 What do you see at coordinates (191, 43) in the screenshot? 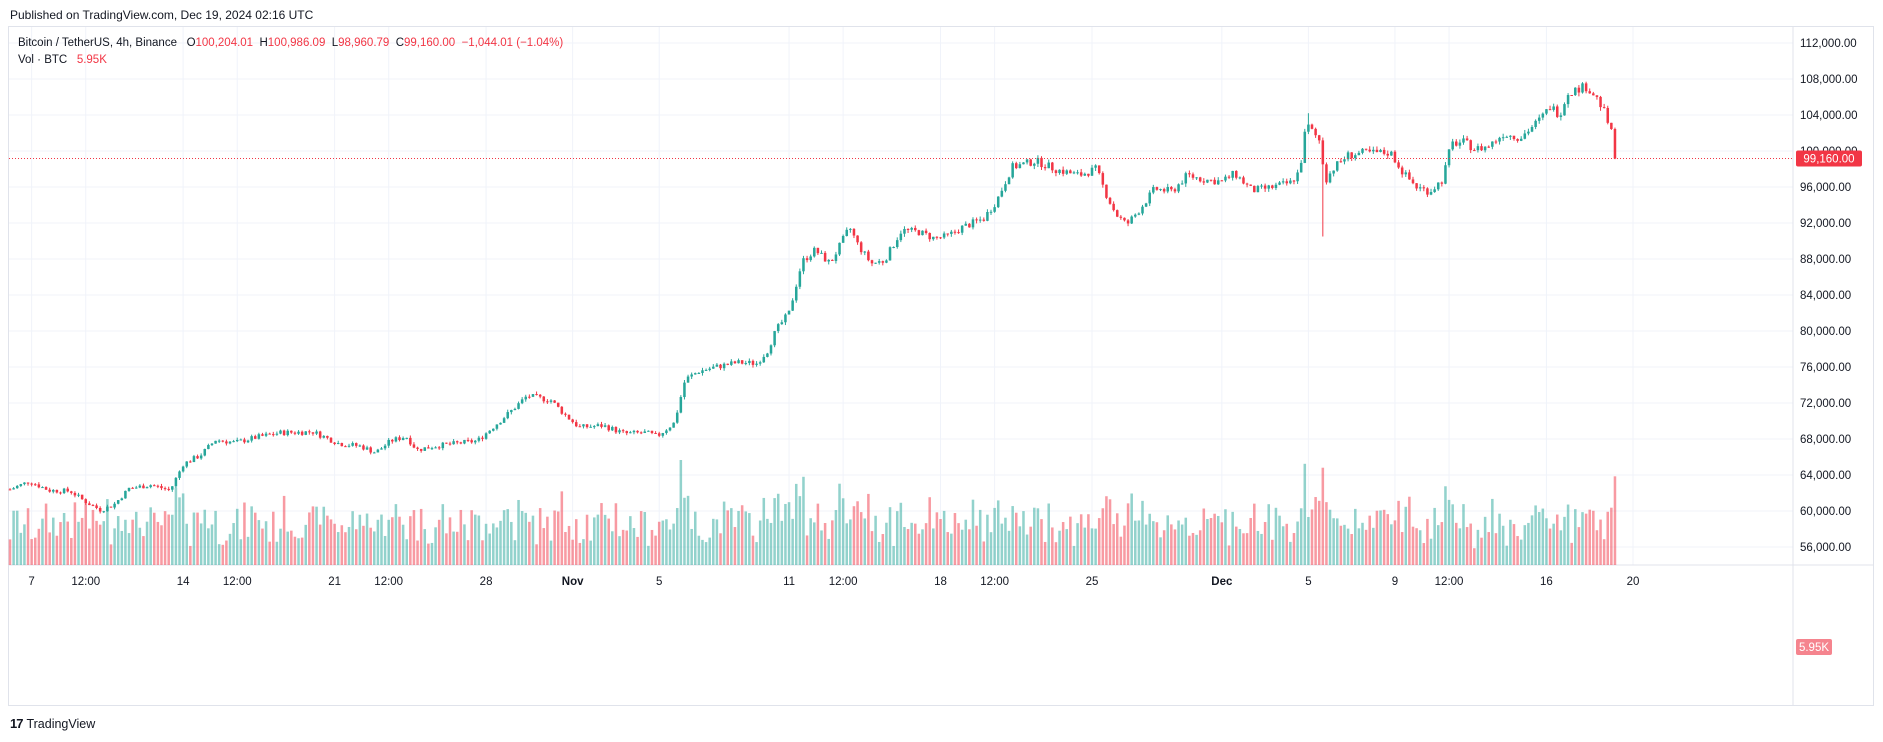
I see `open-label: O` at bounding box center [191, 43].